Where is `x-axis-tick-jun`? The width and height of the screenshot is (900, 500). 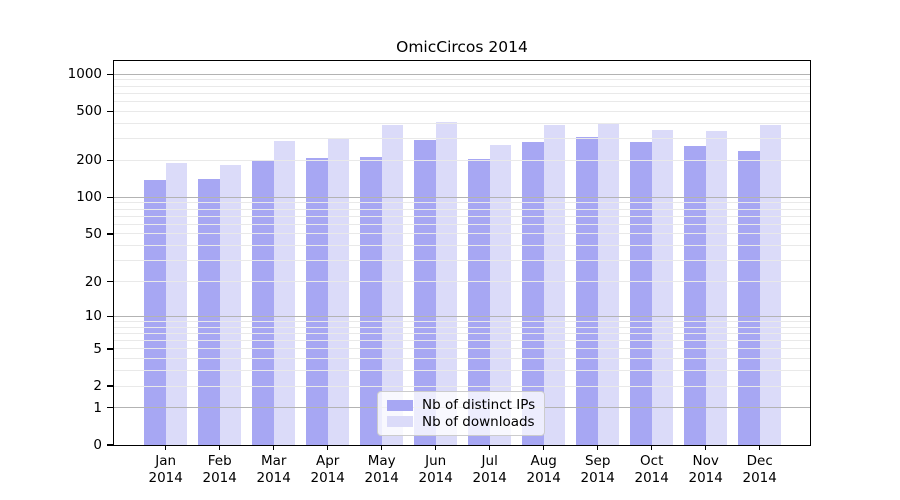 x-axis-tick-jun is located at coordinates (436, 448).